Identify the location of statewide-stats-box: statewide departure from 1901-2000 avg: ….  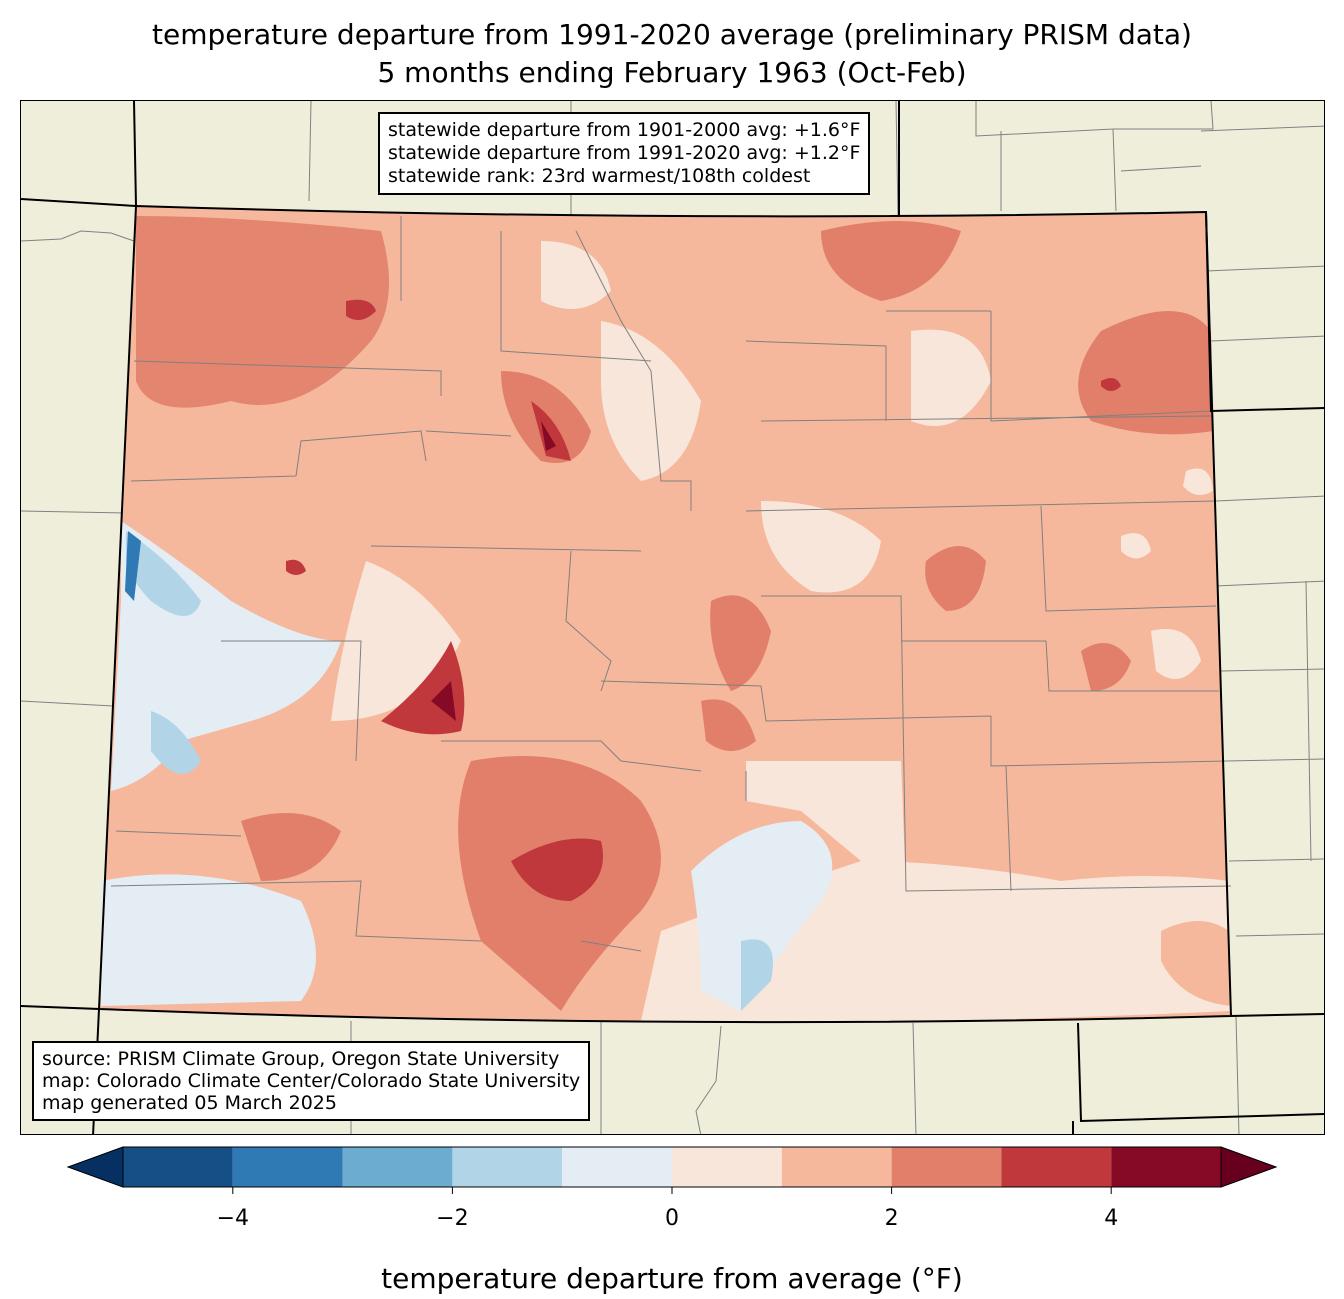
(624, 153).